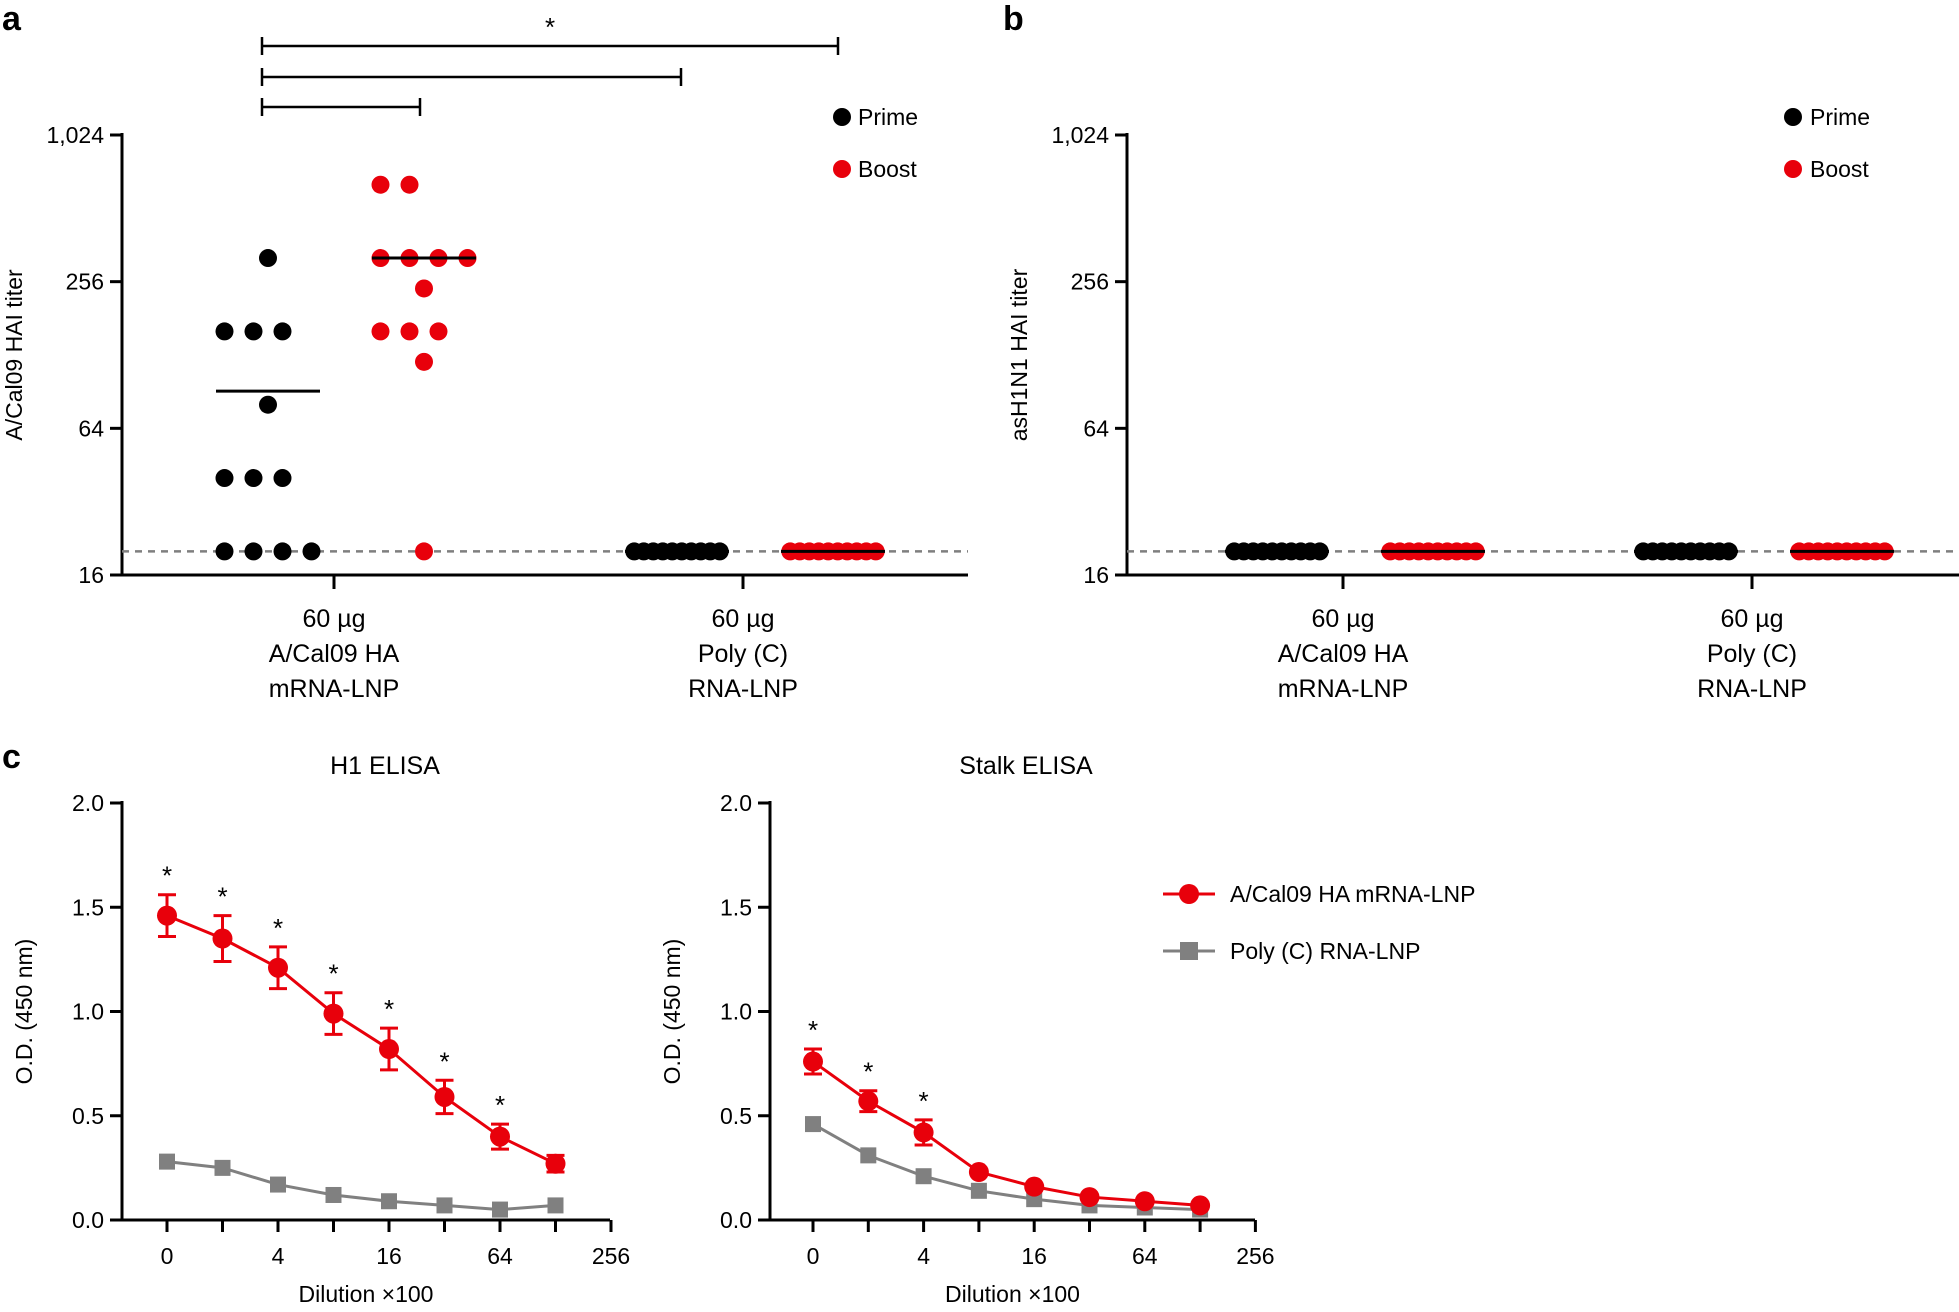  What do you see at coordinates (1793, 117) in the screenshot?
I see `legend-prime-marker` at bounding box center [1793, 117].